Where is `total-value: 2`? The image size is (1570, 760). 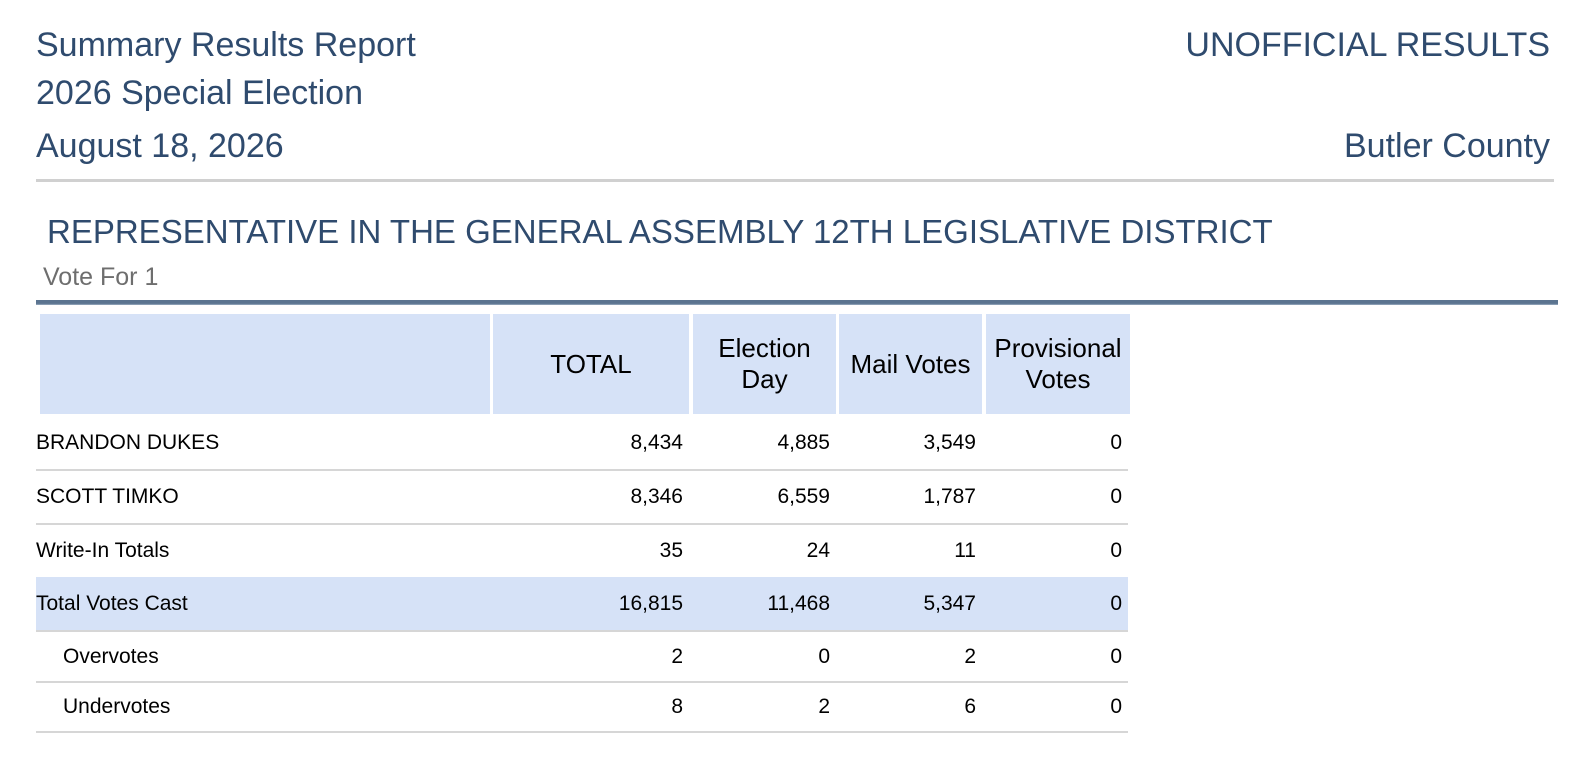
total-value: 2 is located at coordinates (677, 656).